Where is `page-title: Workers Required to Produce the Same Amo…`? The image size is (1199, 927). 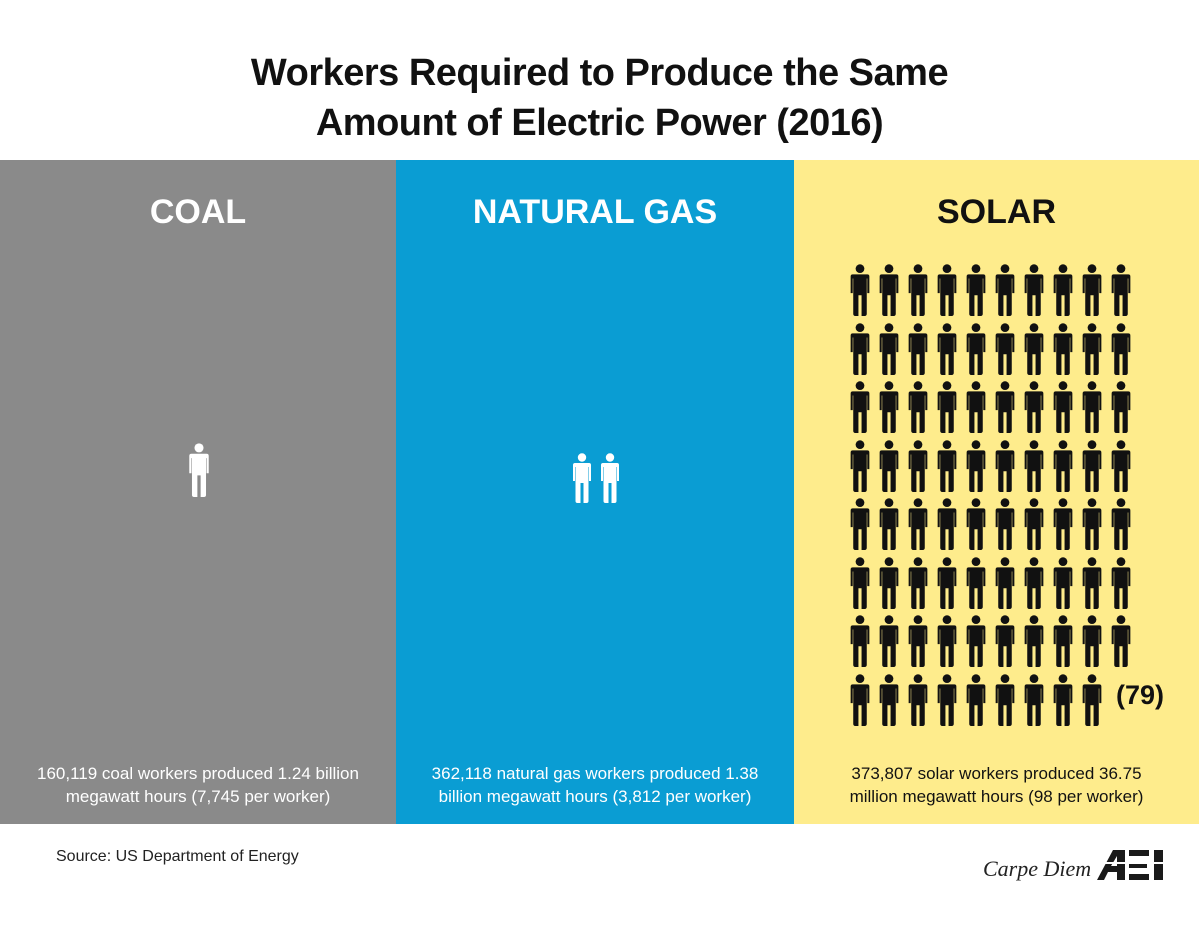 page-title: Workers Required to Produce the Same Amo… is located at coordinates (599, 98).